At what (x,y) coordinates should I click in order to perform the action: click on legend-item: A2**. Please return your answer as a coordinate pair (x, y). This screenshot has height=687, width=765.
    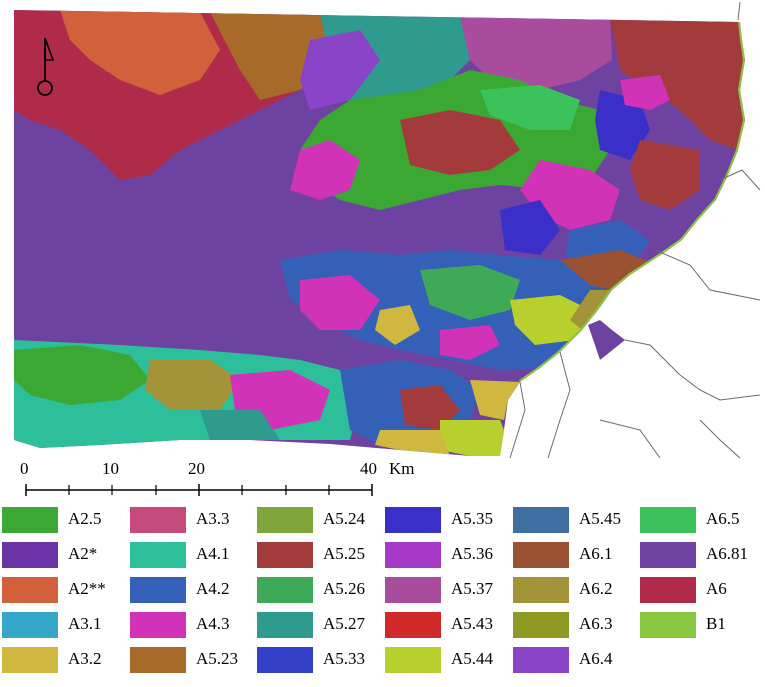
    Looking at the image, I should click on (64, 590).